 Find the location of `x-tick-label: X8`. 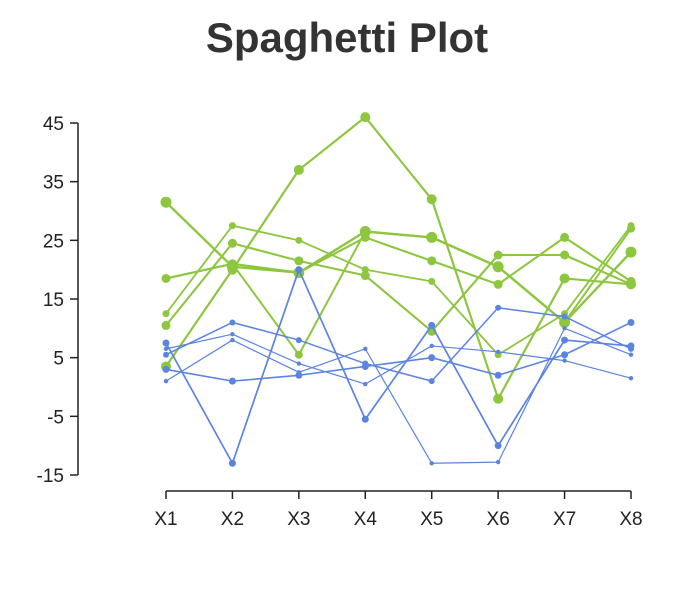

x-tick-label: X8 is located at coordinates (630, 519).